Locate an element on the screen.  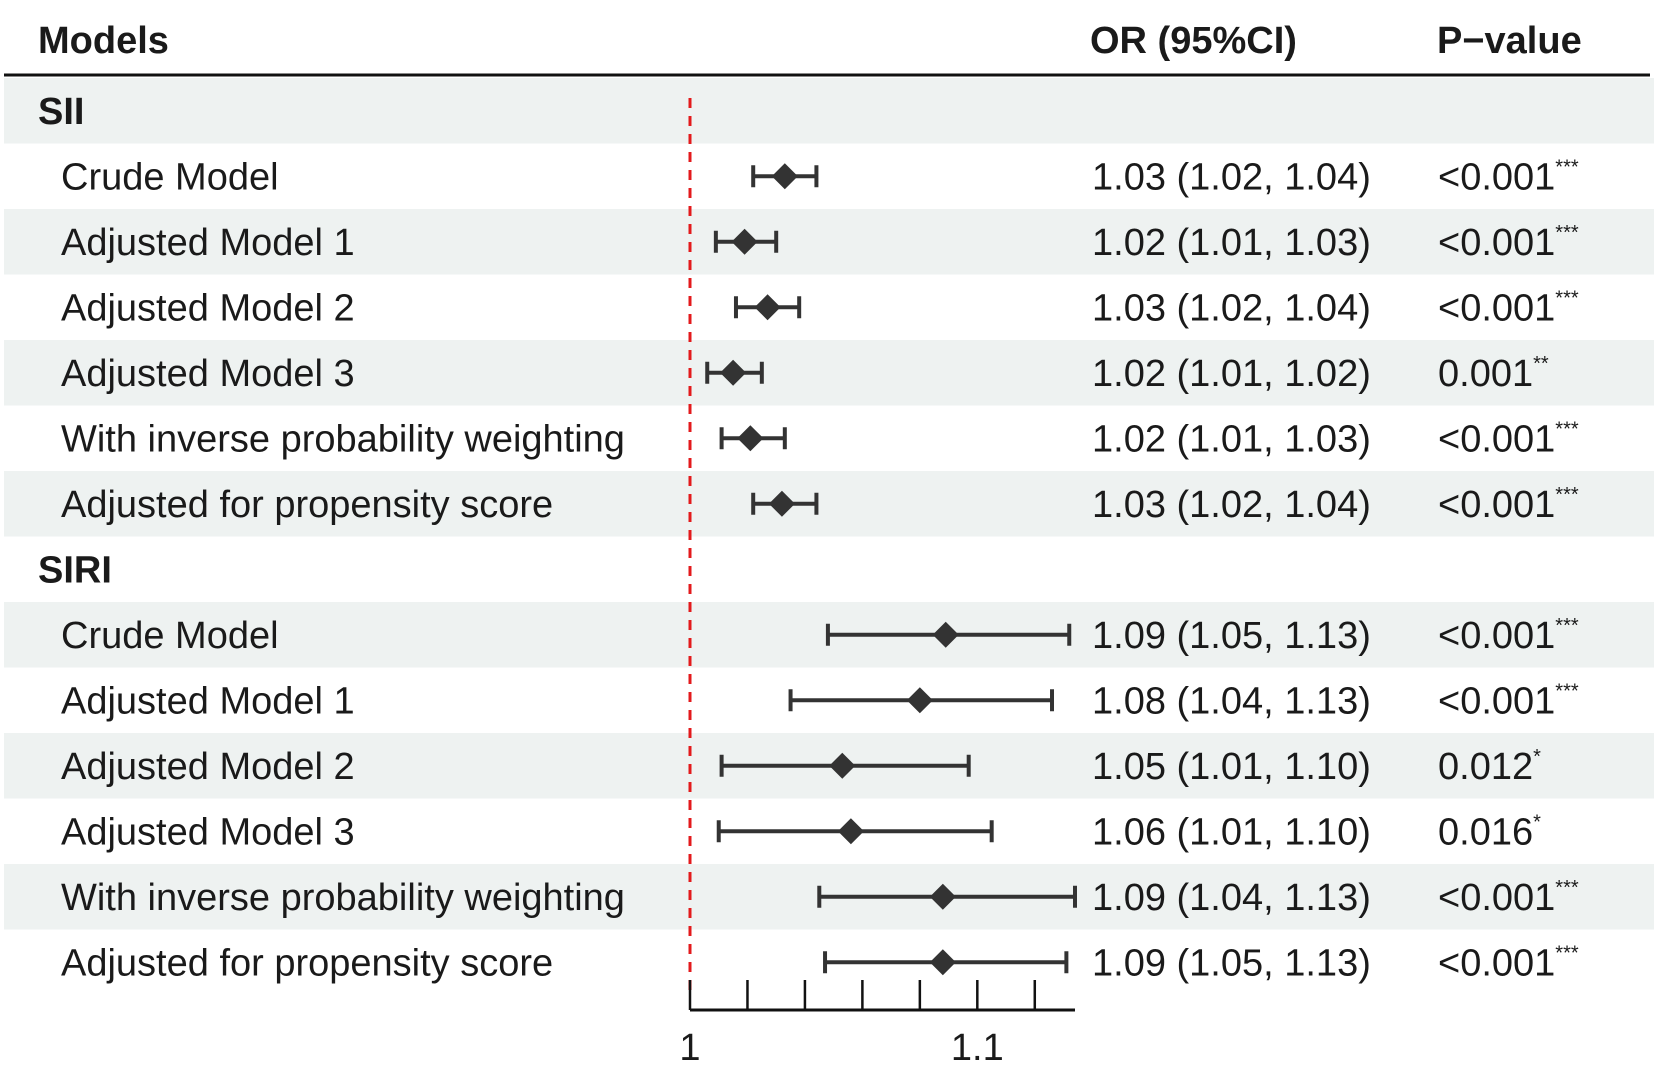
or-ci-text: 1.09 (1.04, 1.13) is located at coordinates (1231, 898).